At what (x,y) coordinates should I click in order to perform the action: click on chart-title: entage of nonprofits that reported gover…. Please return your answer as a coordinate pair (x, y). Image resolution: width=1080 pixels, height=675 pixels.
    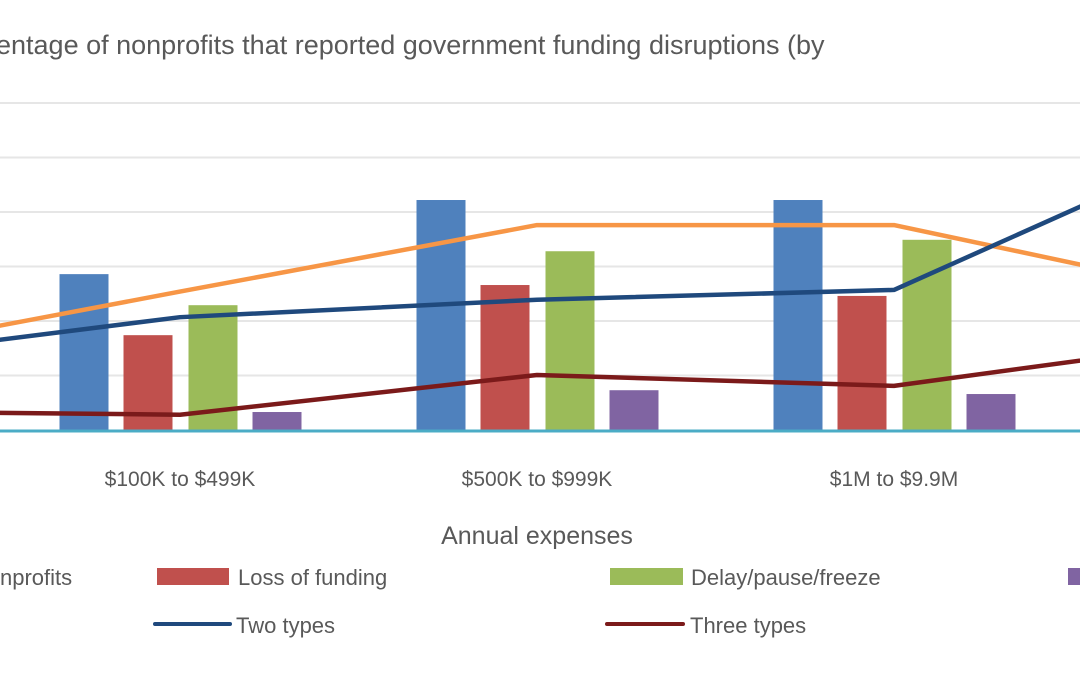
    Looking at the image, I should click on (412, 45).